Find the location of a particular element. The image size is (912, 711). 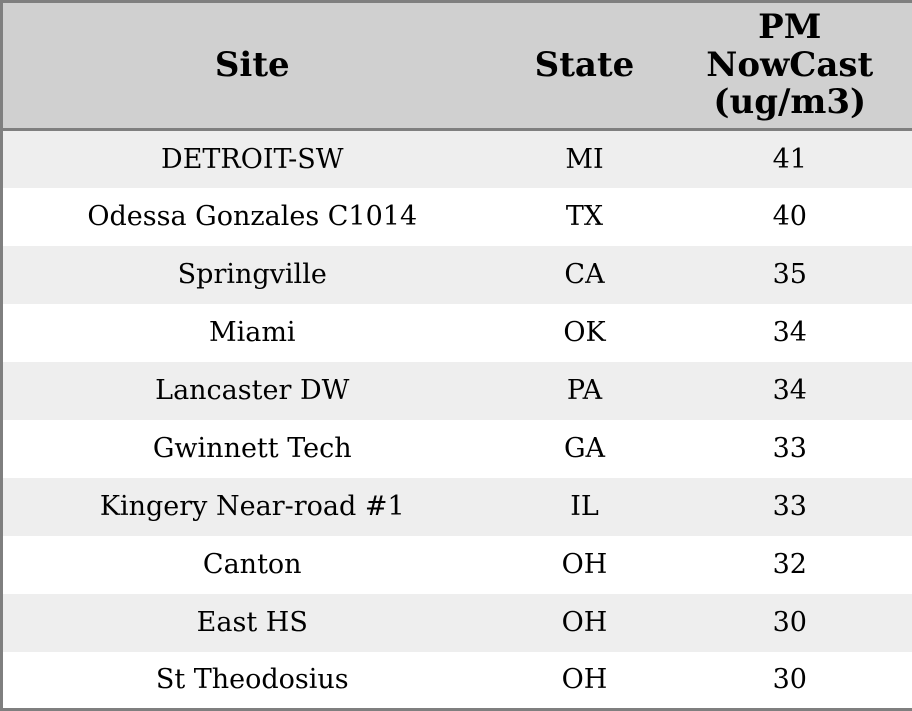

table-row: DETROIT-SW MI 41 is located at coordinates (456, 158).